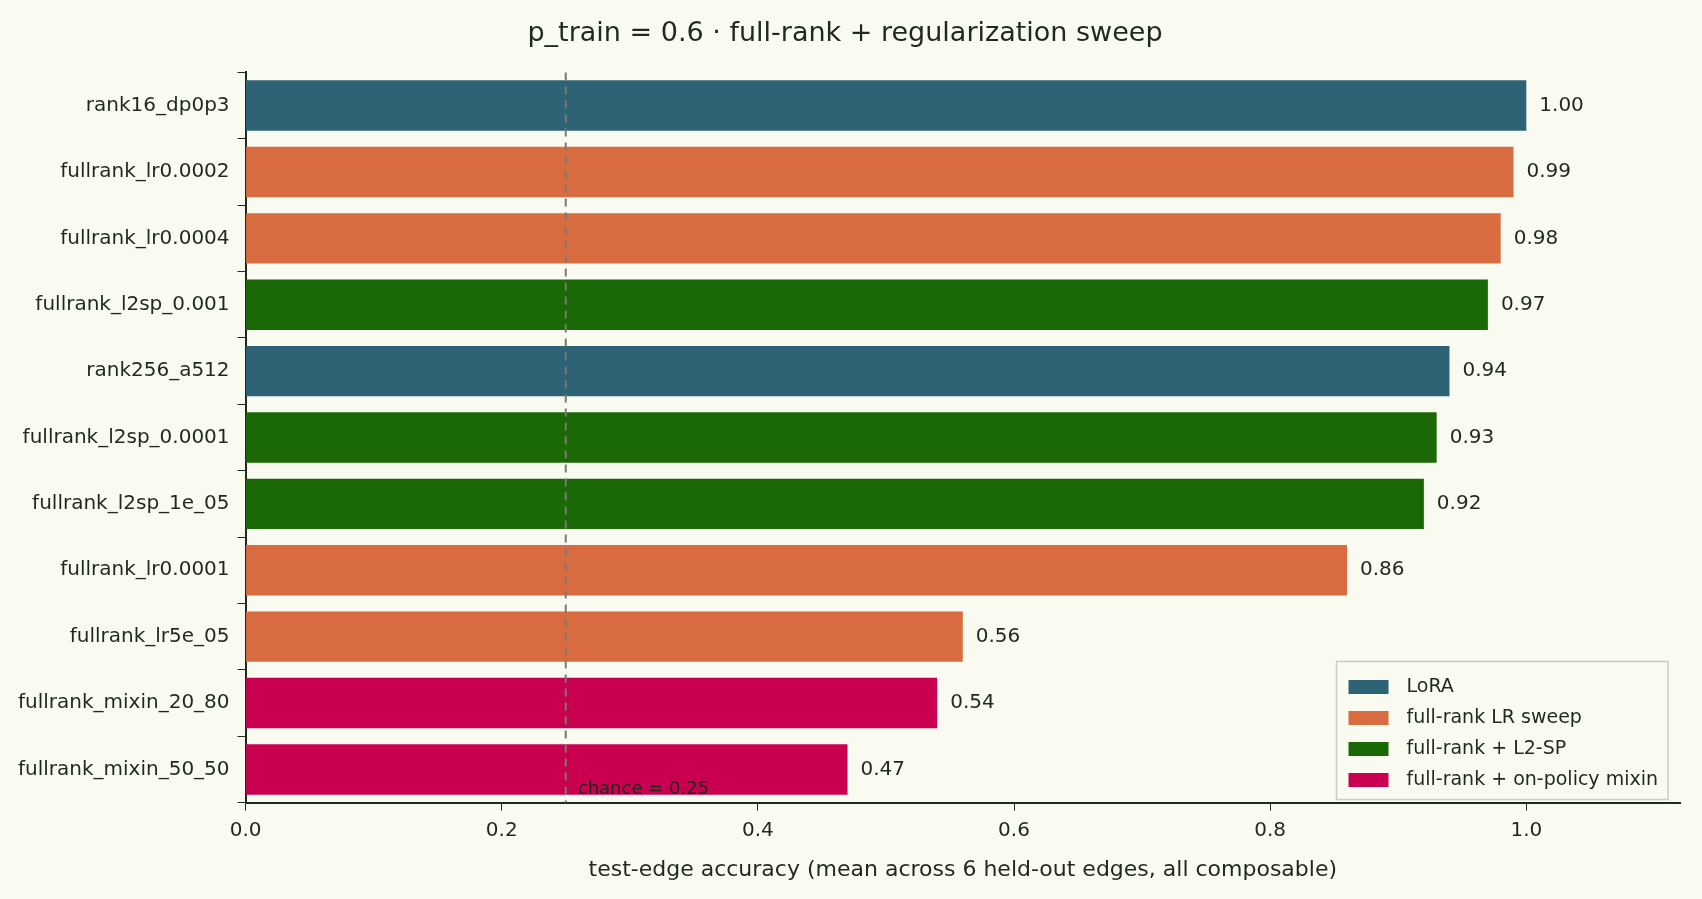  Describe the element at coordinates (131, 502) in the screenshot. I see `y-tick-label: fullrank_l2sp_1e_05` at that location.